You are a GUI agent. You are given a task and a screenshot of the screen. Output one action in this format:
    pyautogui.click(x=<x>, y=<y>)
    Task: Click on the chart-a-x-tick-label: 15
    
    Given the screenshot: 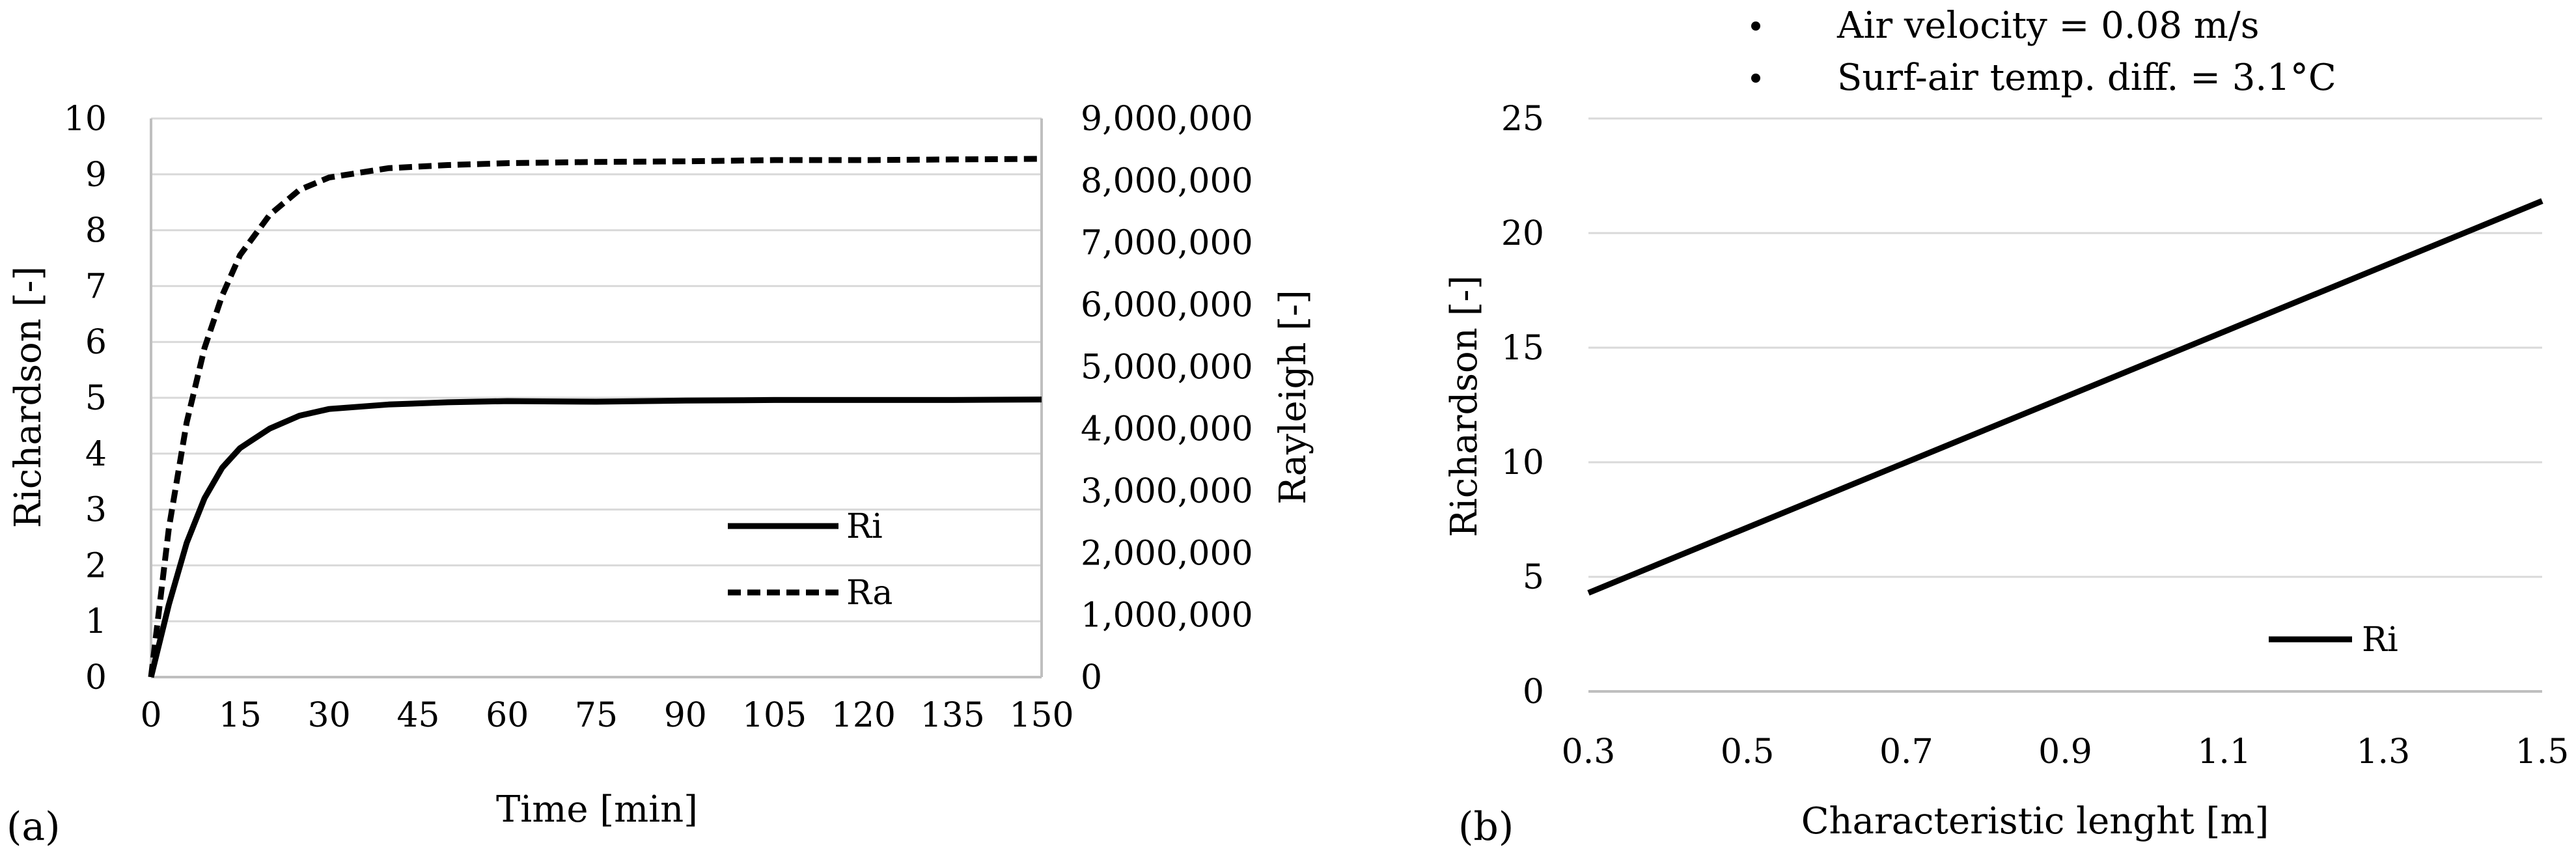 What is the action you would take?
    pyautogui.click(x=240, y=715)
    